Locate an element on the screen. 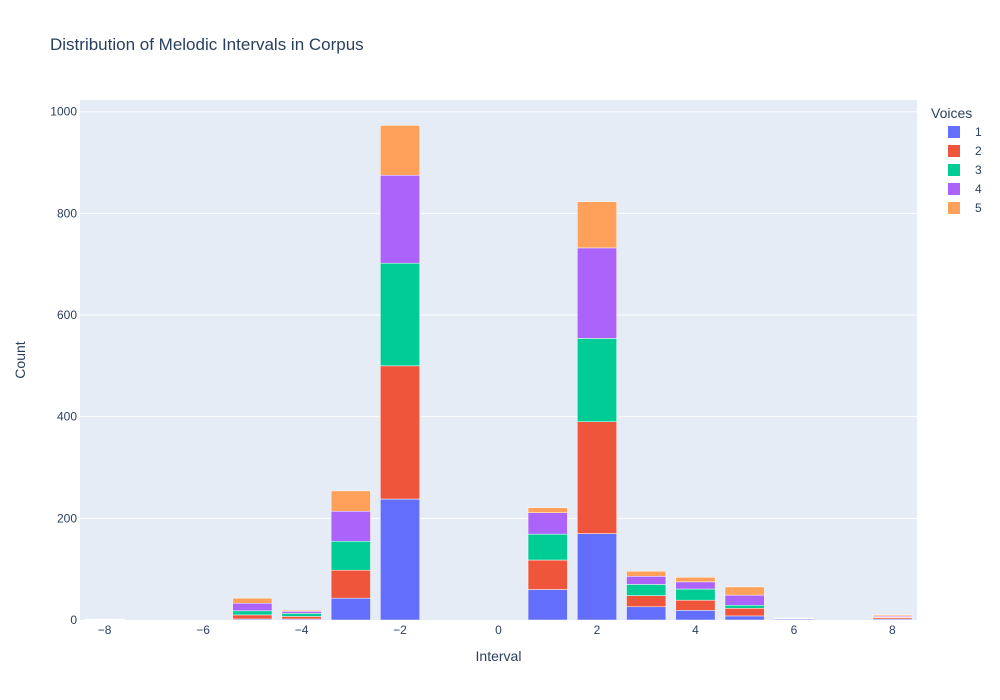  x-tick-label: 0 is located at coordinates (498, 630).